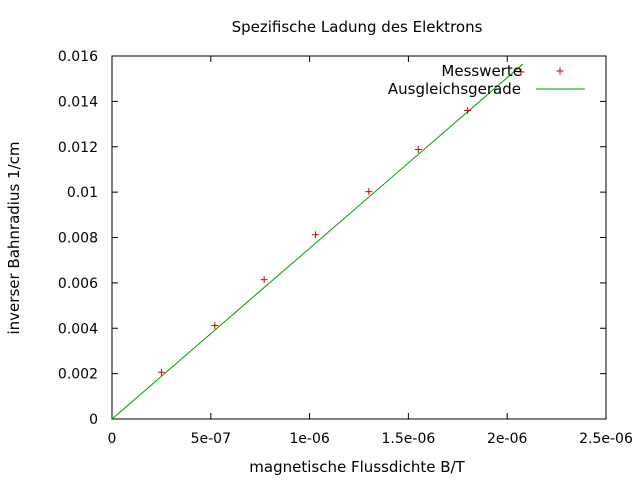 This screenshot has height=480, width=640. I want to click on y-tick-label: 0.004, so click(78, 329).